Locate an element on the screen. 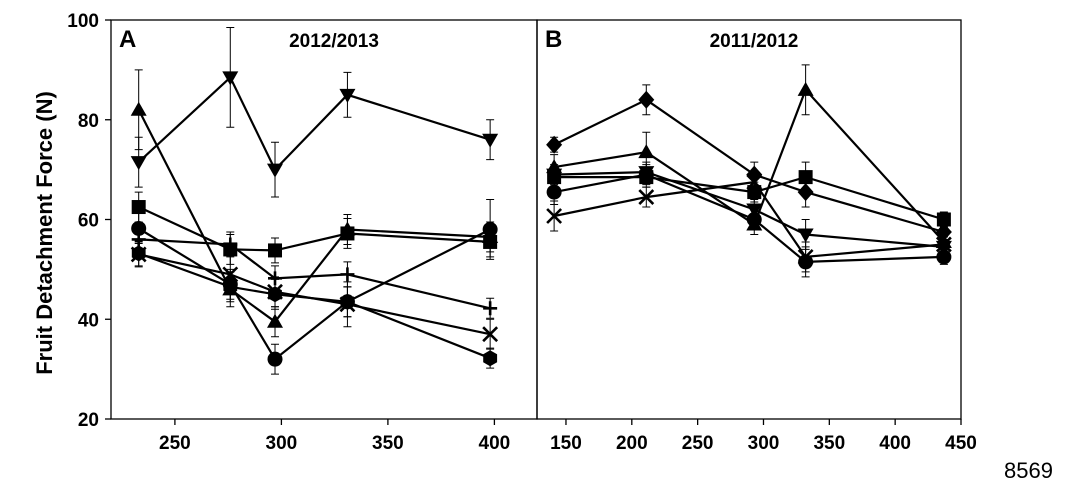 The image size is (1066, 489). series-x is located at coordinates (749, 222).